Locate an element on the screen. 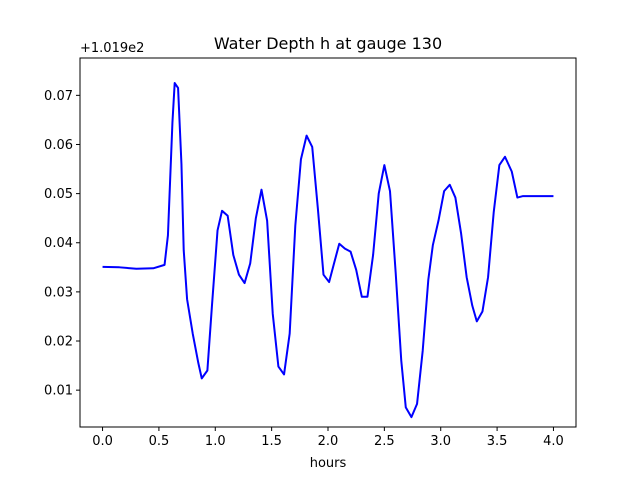 Image resolution: width=640 pixels, height=480 pixels. x-tick-label: 4.0 is located at coordinates (553, 441).